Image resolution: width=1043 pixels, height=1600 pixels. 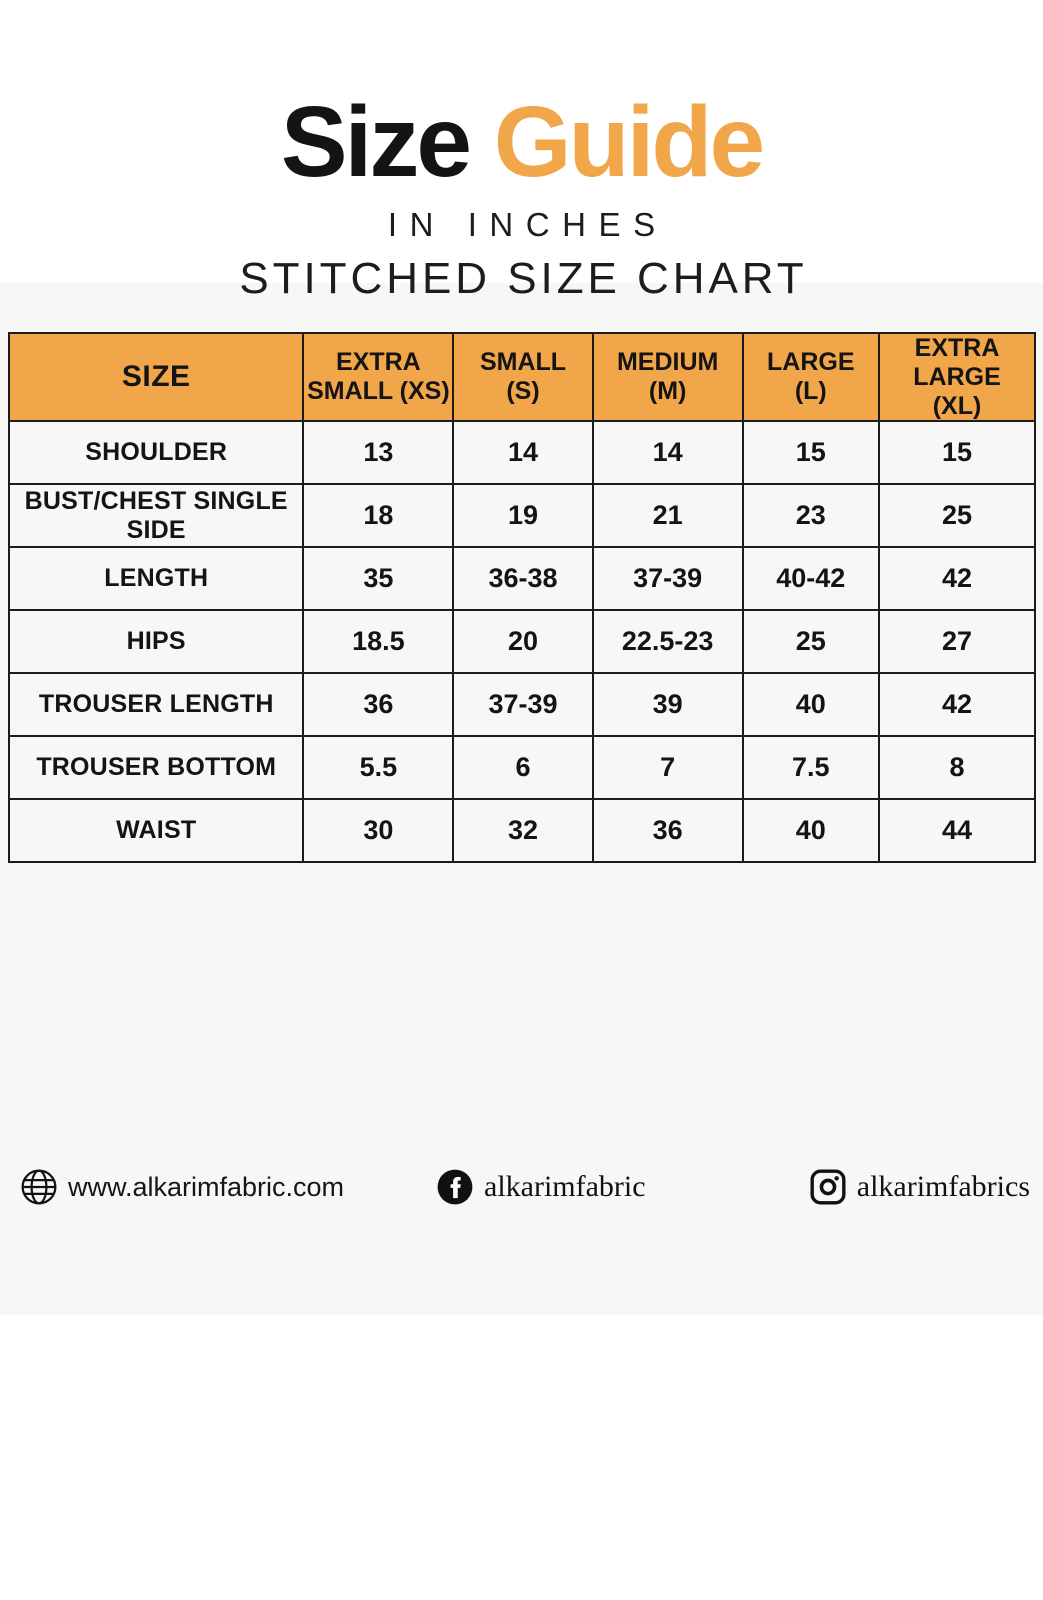 I want to click on row-label: TROUSER BOTTOM, so click(x=156, y=768).